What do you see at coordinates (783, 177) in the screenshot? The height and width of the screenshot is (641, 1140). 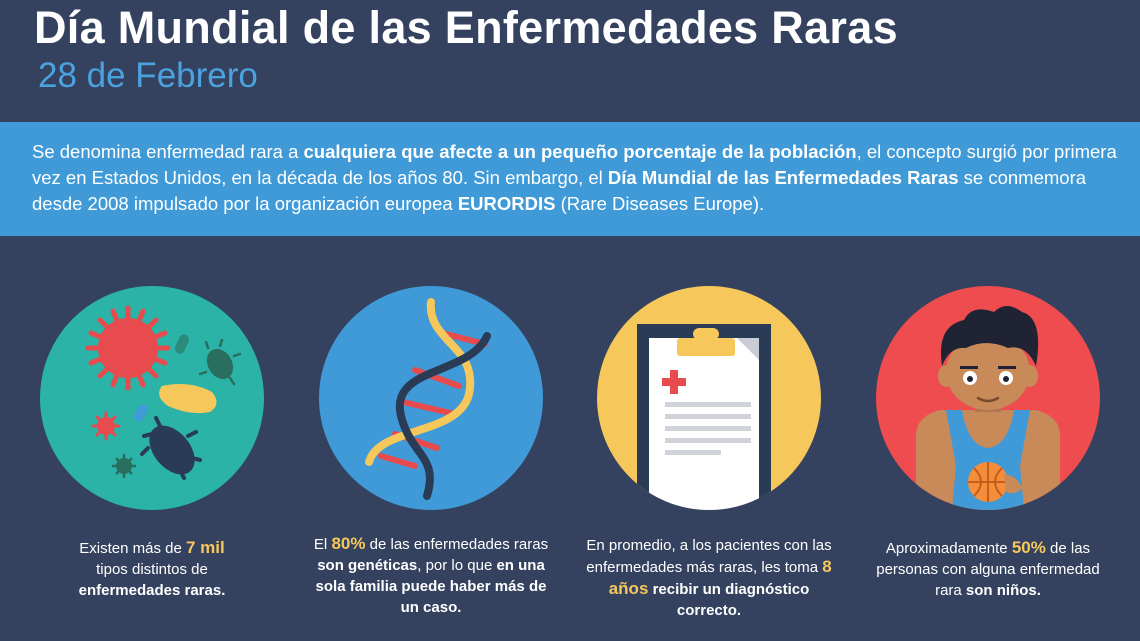 I see `intro-bold-part: Día Mundial de las Enfermedades Raras` at bounding box center [783, 177].